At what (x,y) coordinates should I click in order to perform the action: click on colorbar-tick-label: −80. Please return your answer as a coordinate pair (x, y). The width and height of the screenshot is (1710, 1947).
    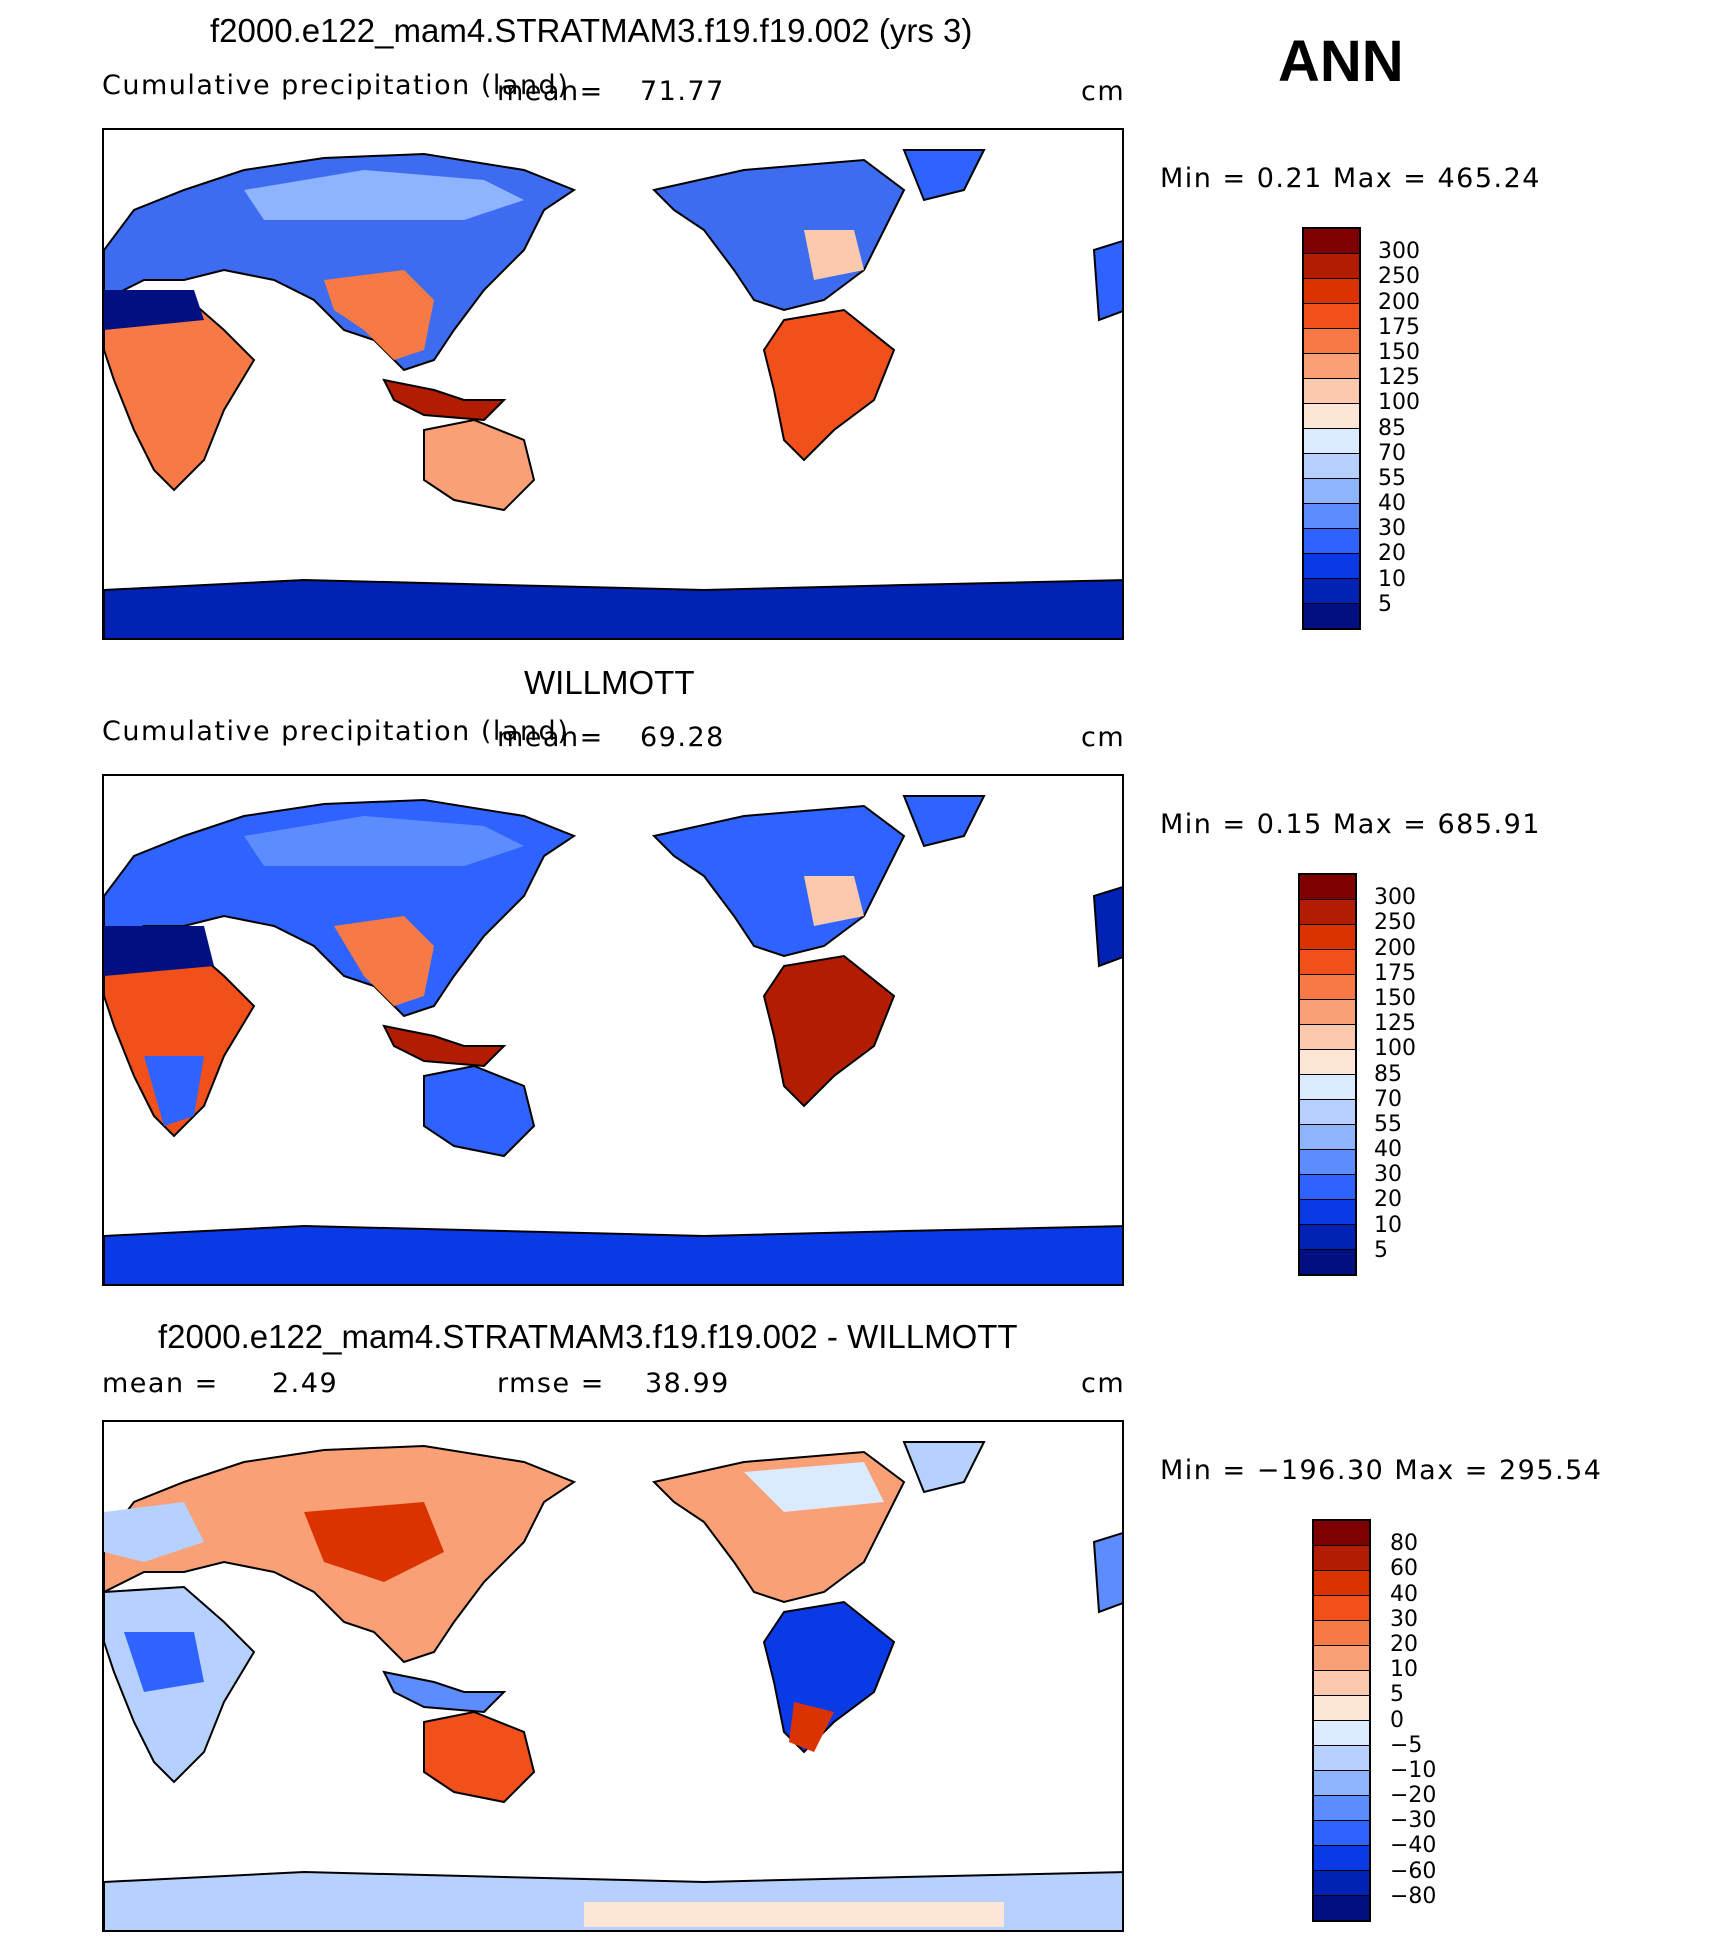
    Looking at the image, I should click on (1413, 1896).